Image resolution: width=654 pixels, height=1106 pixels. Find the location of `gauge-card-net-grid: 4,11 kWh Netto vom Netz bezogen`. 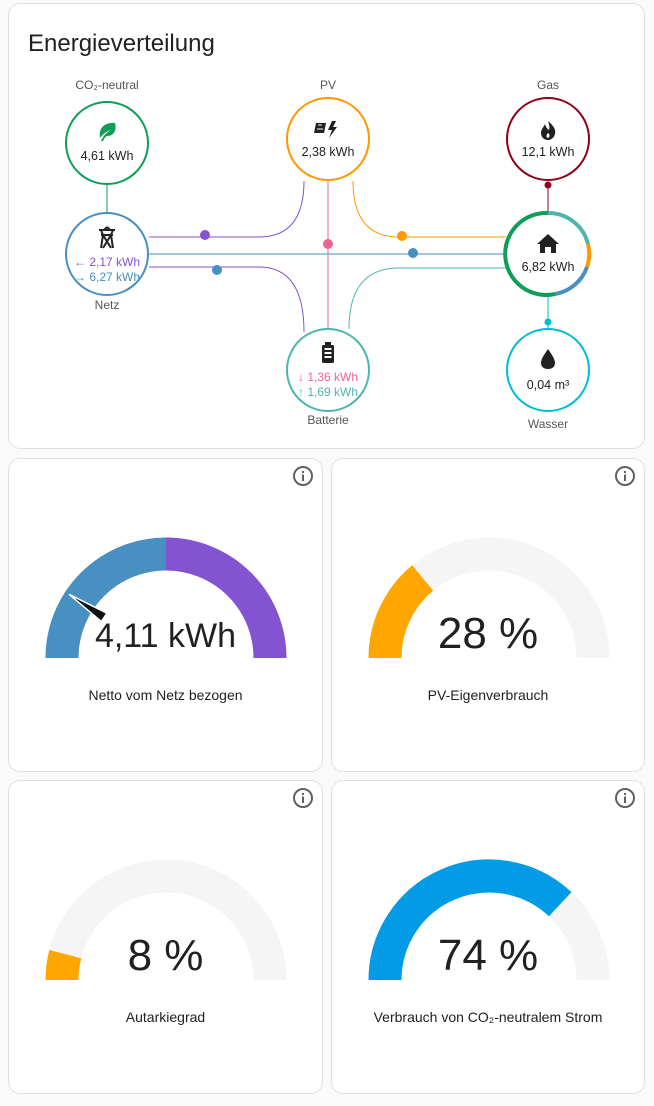

gauge-card-net-grid: 4,11 kWh Netto vom Netz bezogen is located at coordinates (165, 615).